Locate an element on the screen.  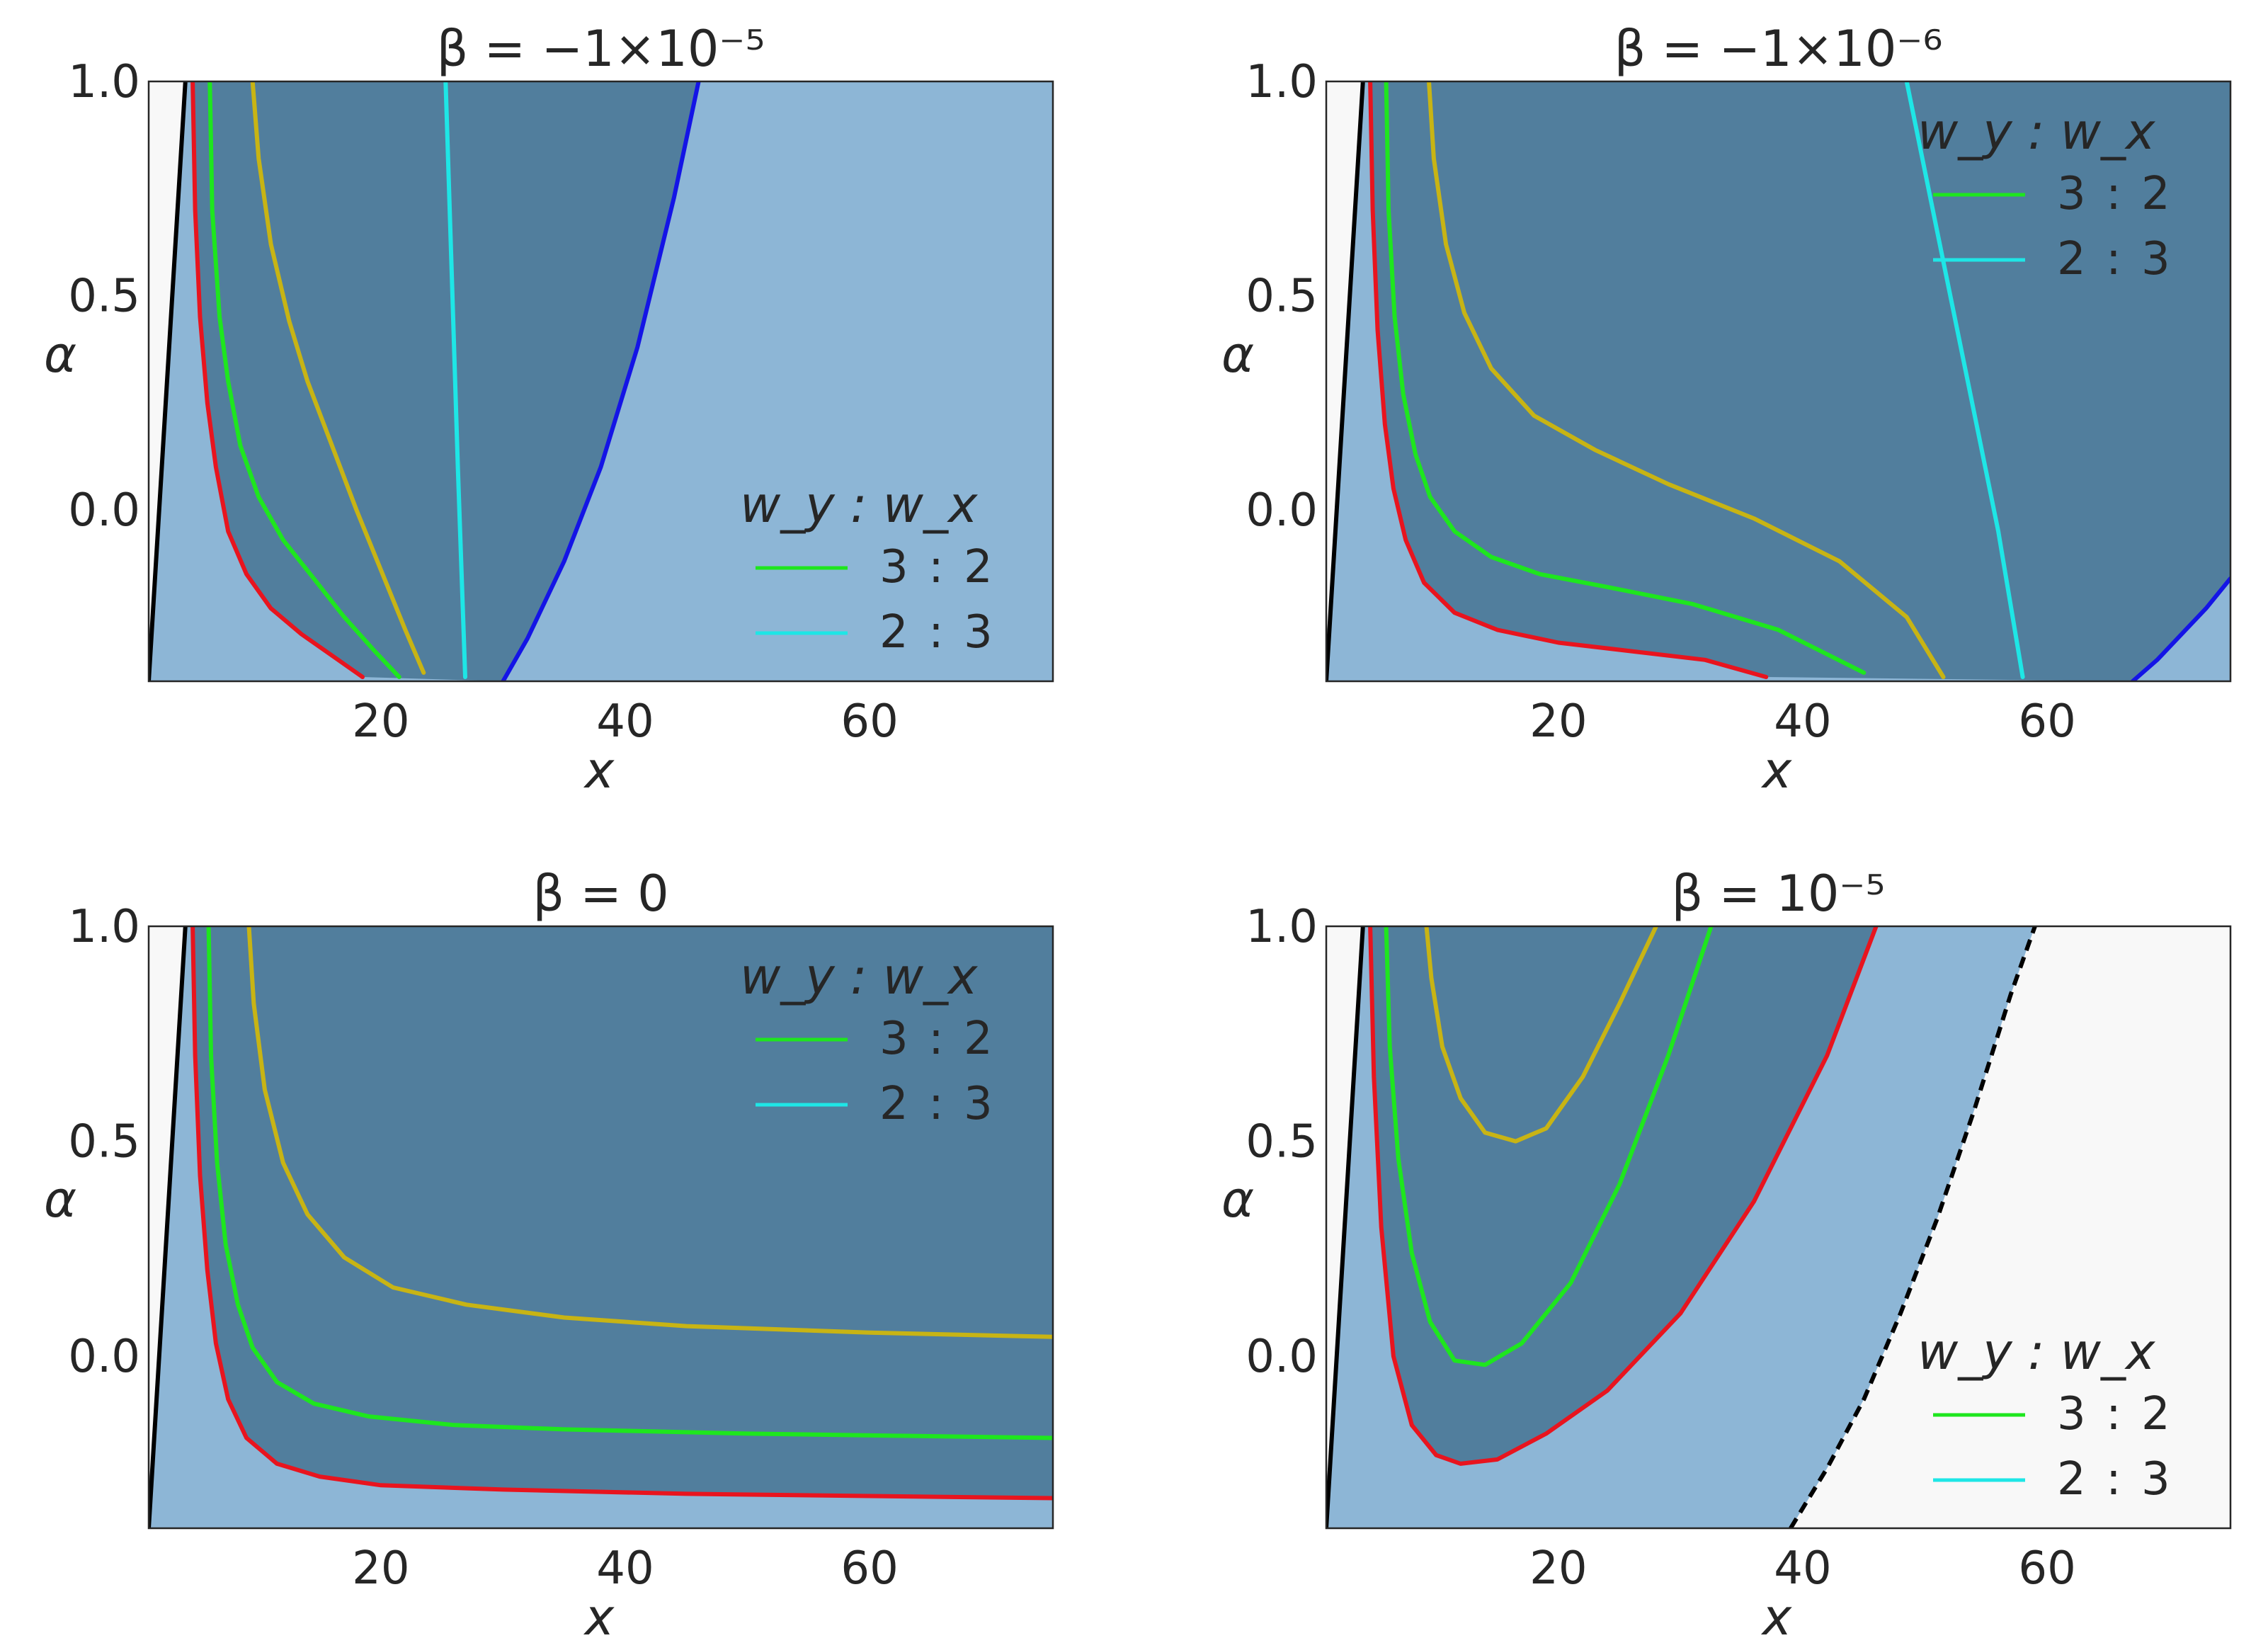
chart-title: β = −1×10⁻⁵ is located at coordinates (601, 49).